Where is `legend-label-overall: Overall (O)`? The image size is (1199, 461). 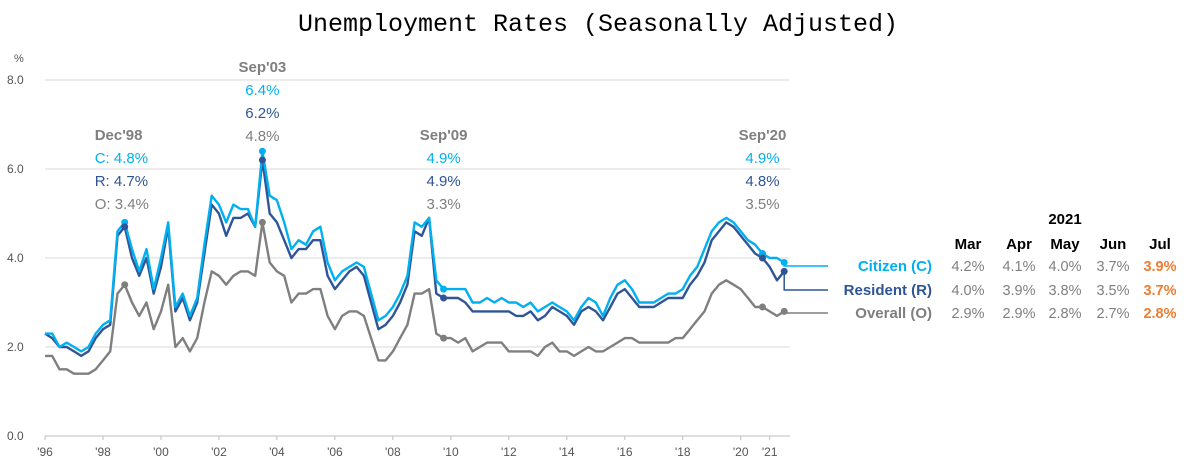 legend-label-overall: Overall (O) is located at coordinates (893, 313).